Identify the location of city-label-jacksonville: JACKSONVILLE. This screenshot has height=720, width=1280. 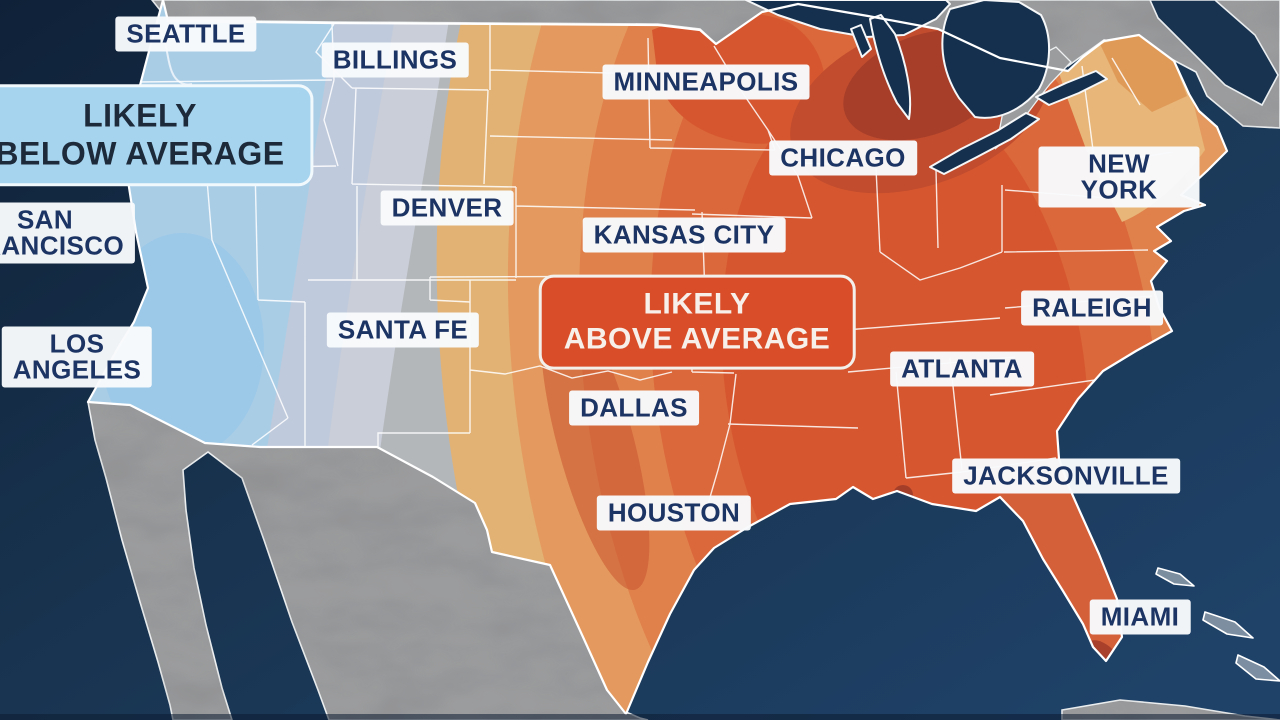
(1066, 476).